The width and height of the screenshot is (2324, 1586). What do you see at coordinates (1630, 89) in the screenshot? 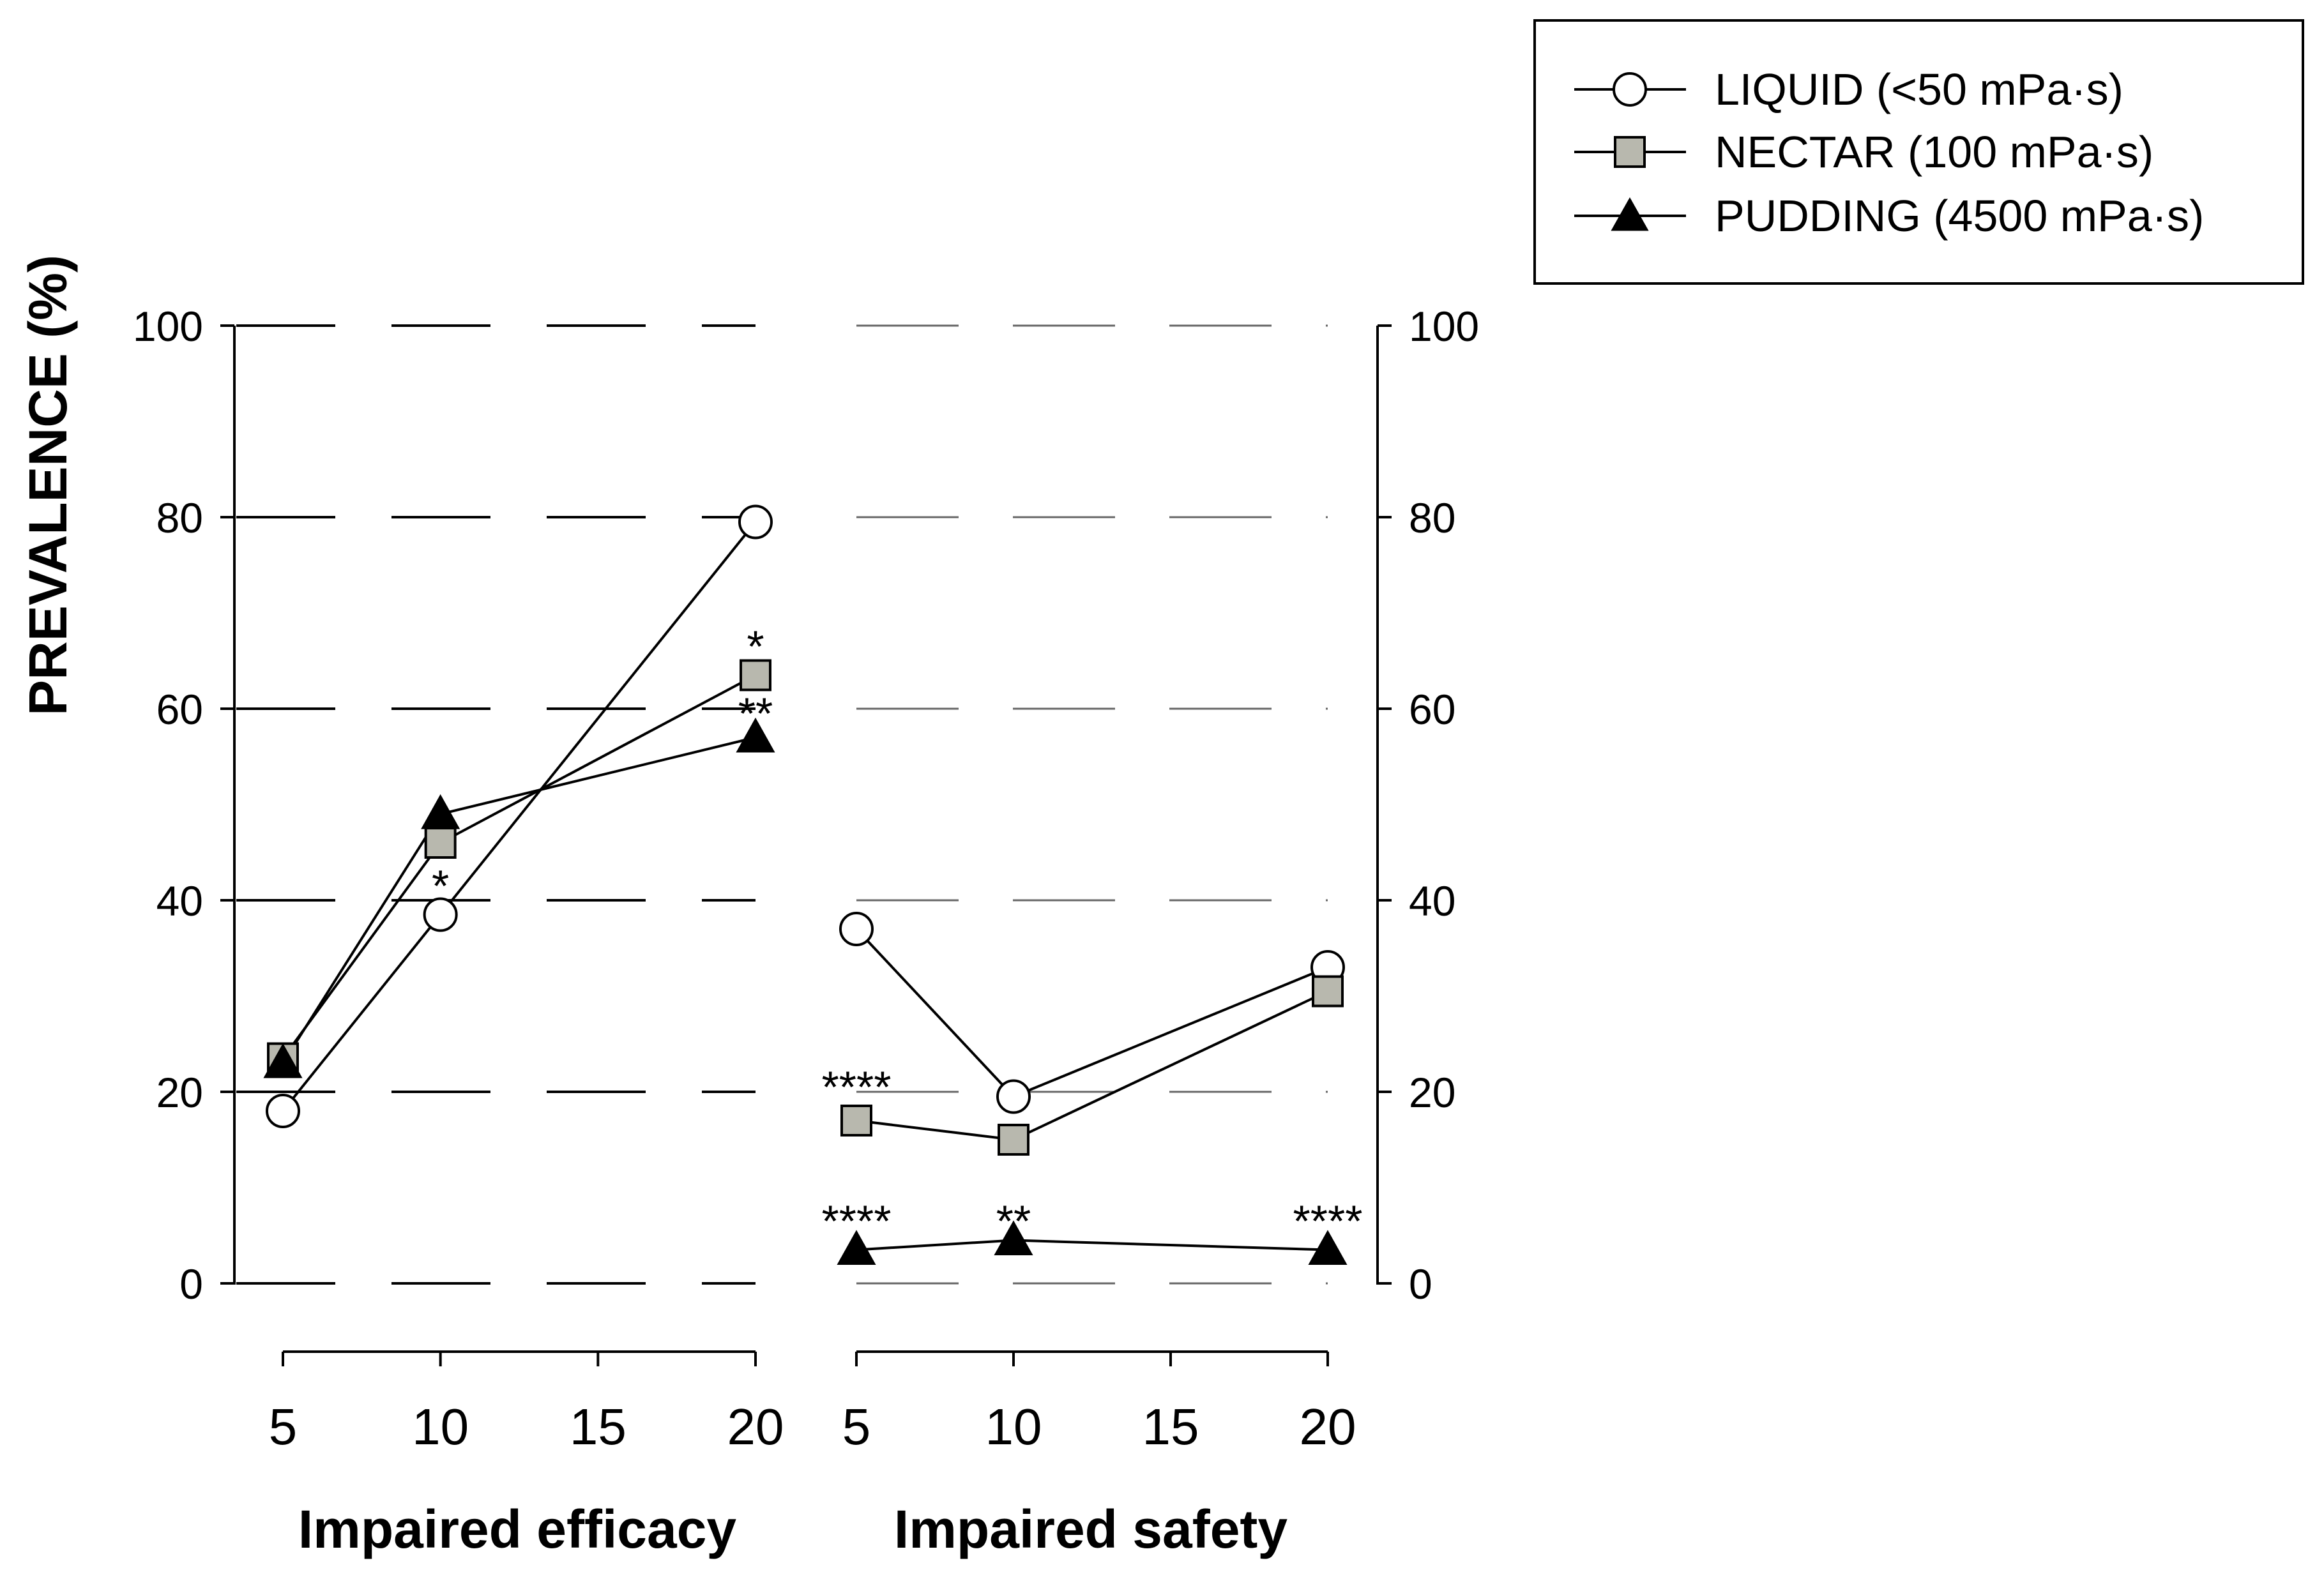
I see `legend-marker-liquid` at bounding box center [1630, 89].